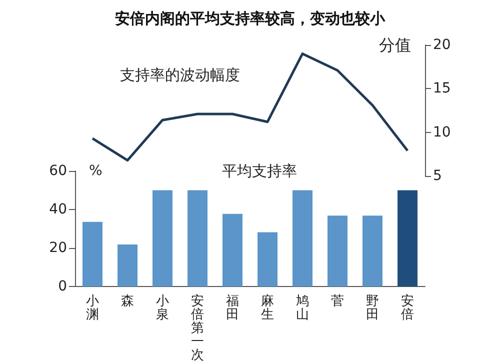 This screenshot has width=500, height=362. Describe the element at coordinates (250, 19) in the screenshot. I see `chart-title: 安倍内阁的平均支持率较高，变动也较小` at that location.